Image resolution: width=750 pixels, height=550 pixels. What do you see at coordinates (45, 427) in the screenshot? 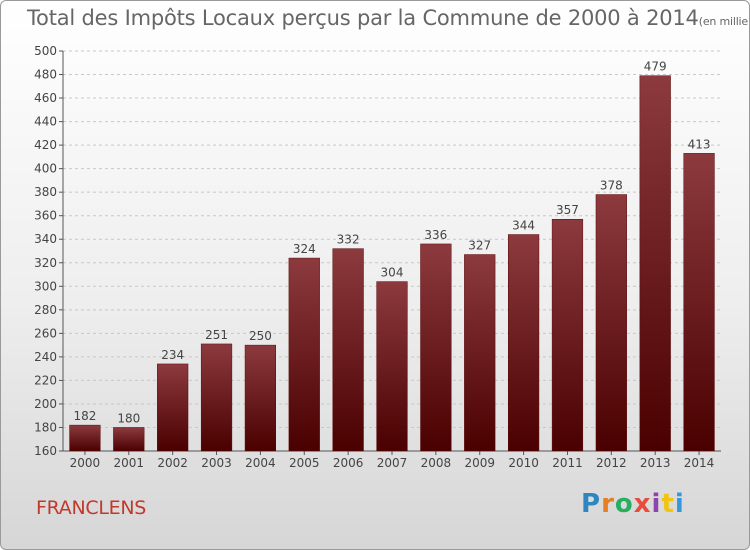
I see `y-tick-label: 180` at bounding box center [45, 427].